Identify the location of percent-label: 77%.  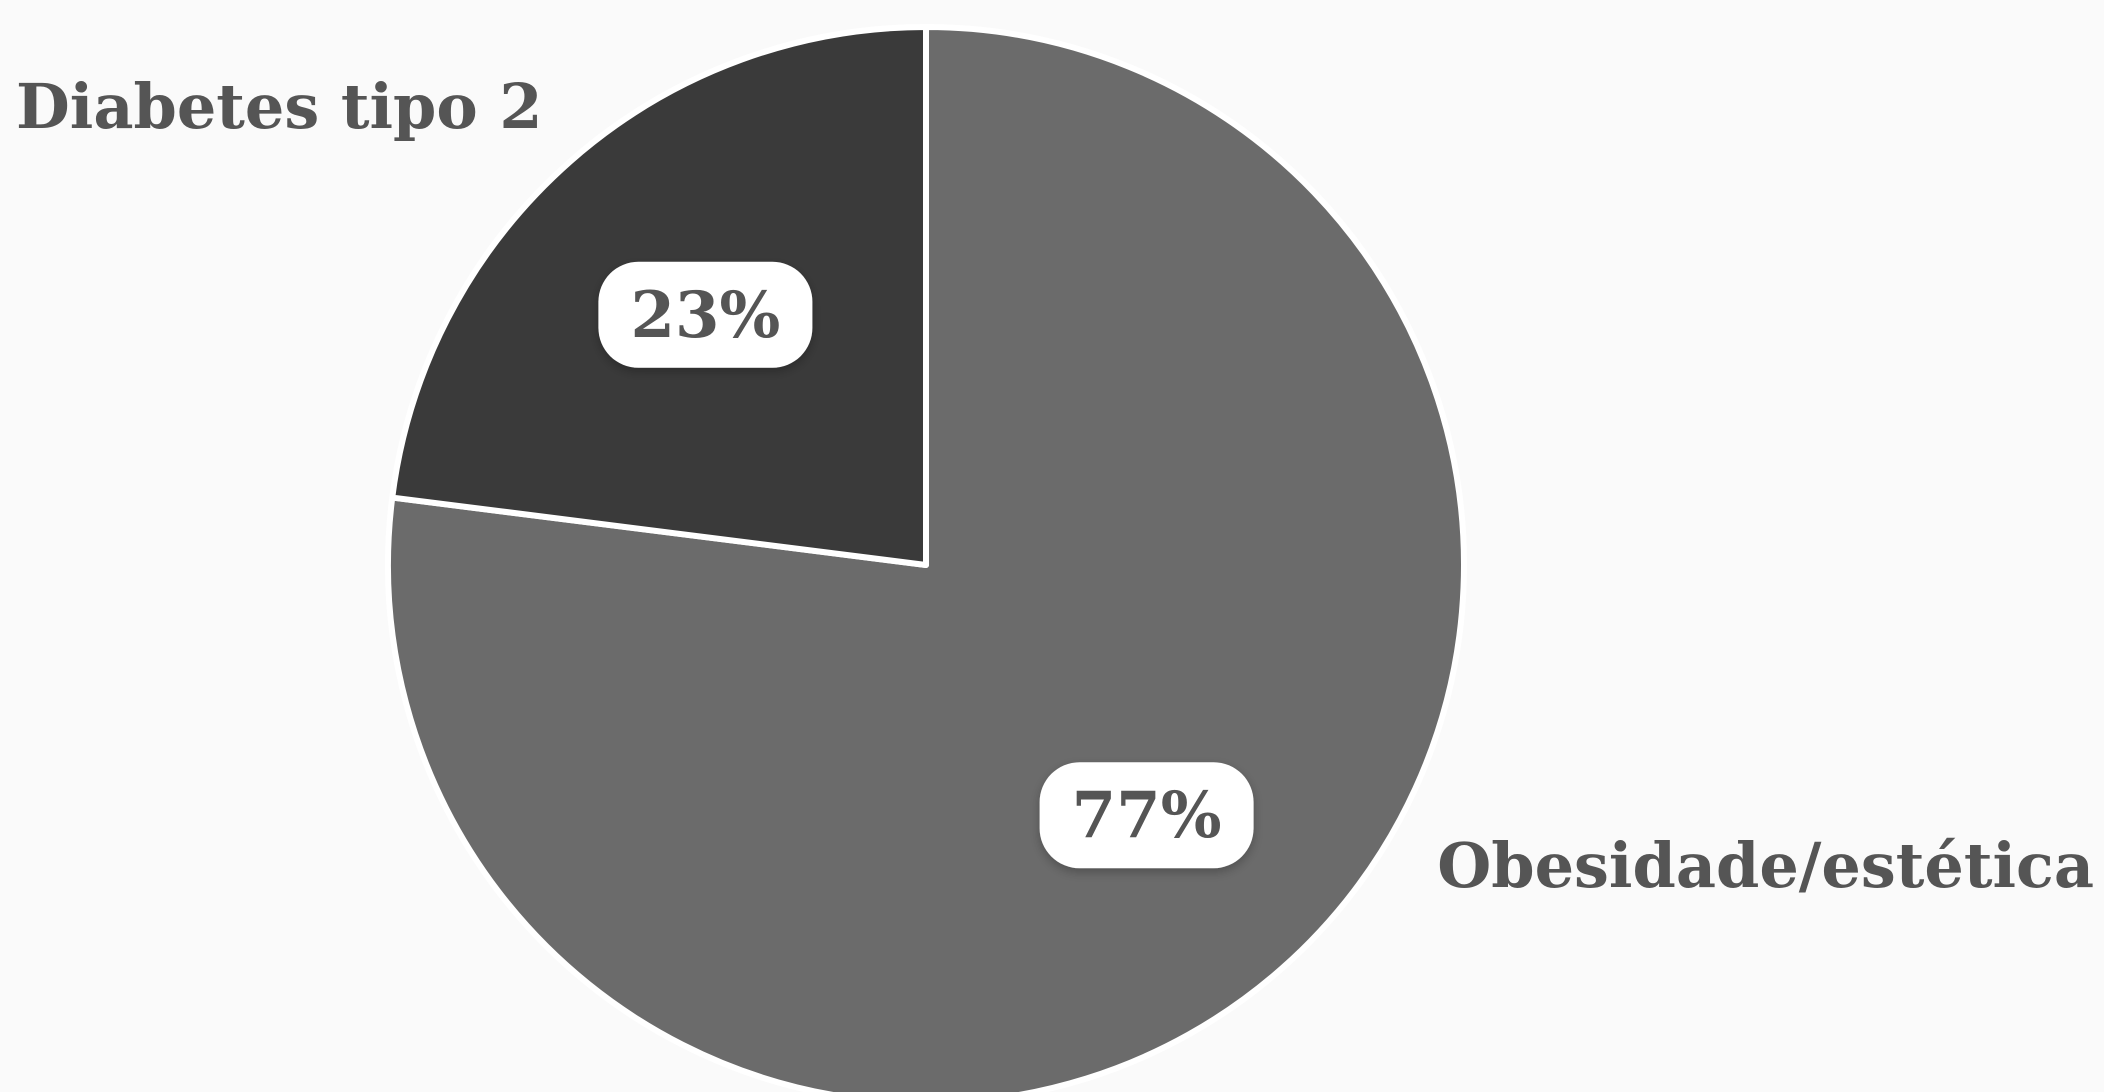
(1147, 815).